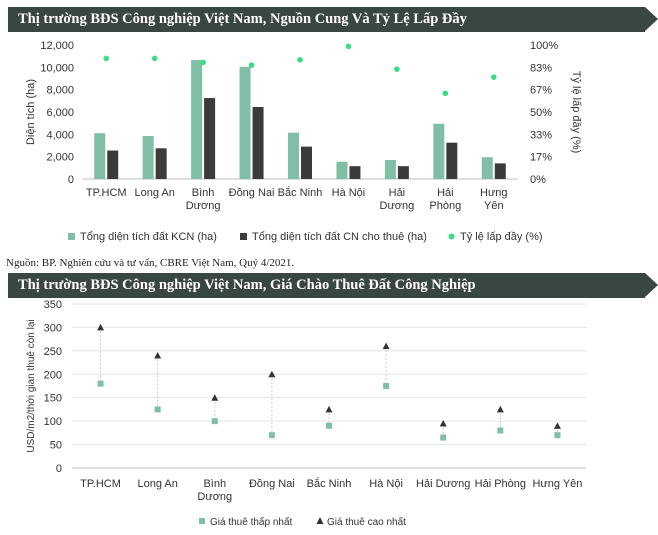  What do you see at coordinates (443, 484) in the screenshot?
I see `x-tick-label: Hải Dương` at bounding box center [443, 484].